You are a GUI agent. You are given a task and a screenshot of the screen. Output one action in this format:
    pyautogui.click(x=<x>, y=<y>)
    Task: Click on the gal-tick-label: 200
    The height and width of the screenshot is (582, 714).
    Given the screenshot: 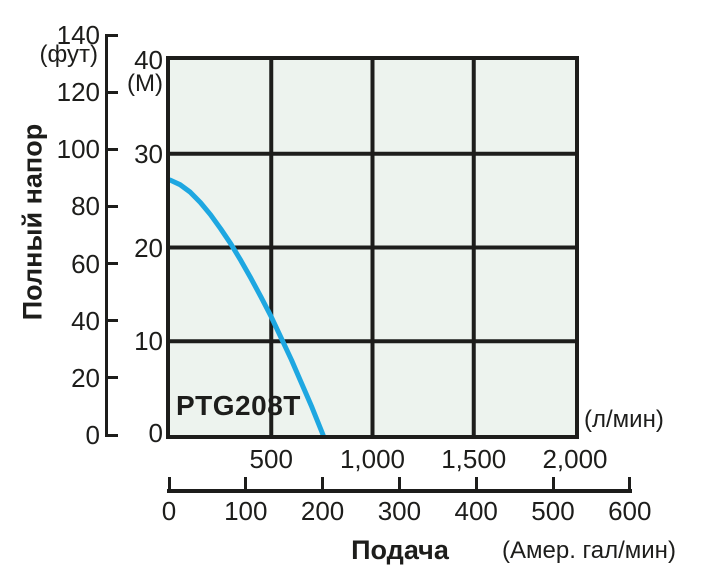 What is the action you would take?
    pyautogui.click(x=322, y=511)
    